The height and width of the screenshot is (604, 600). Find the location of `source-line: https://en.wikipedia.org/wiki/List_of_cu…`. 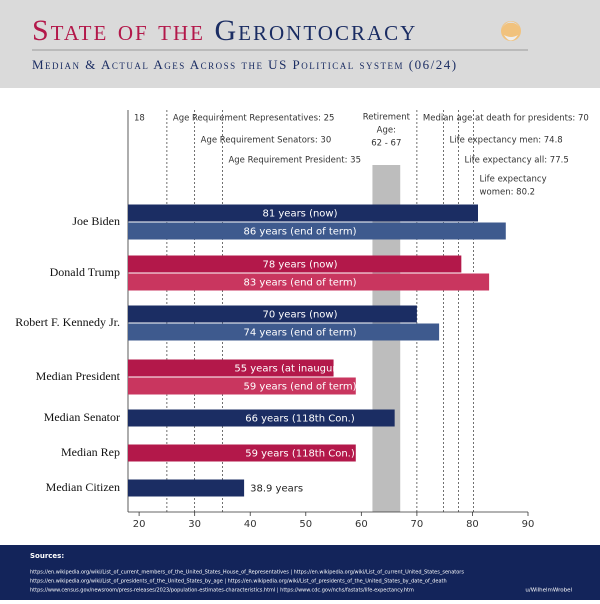

source-line: https://en.wikipedia.org/wiki/List_of_cu… is located at coordinates (247, 573).